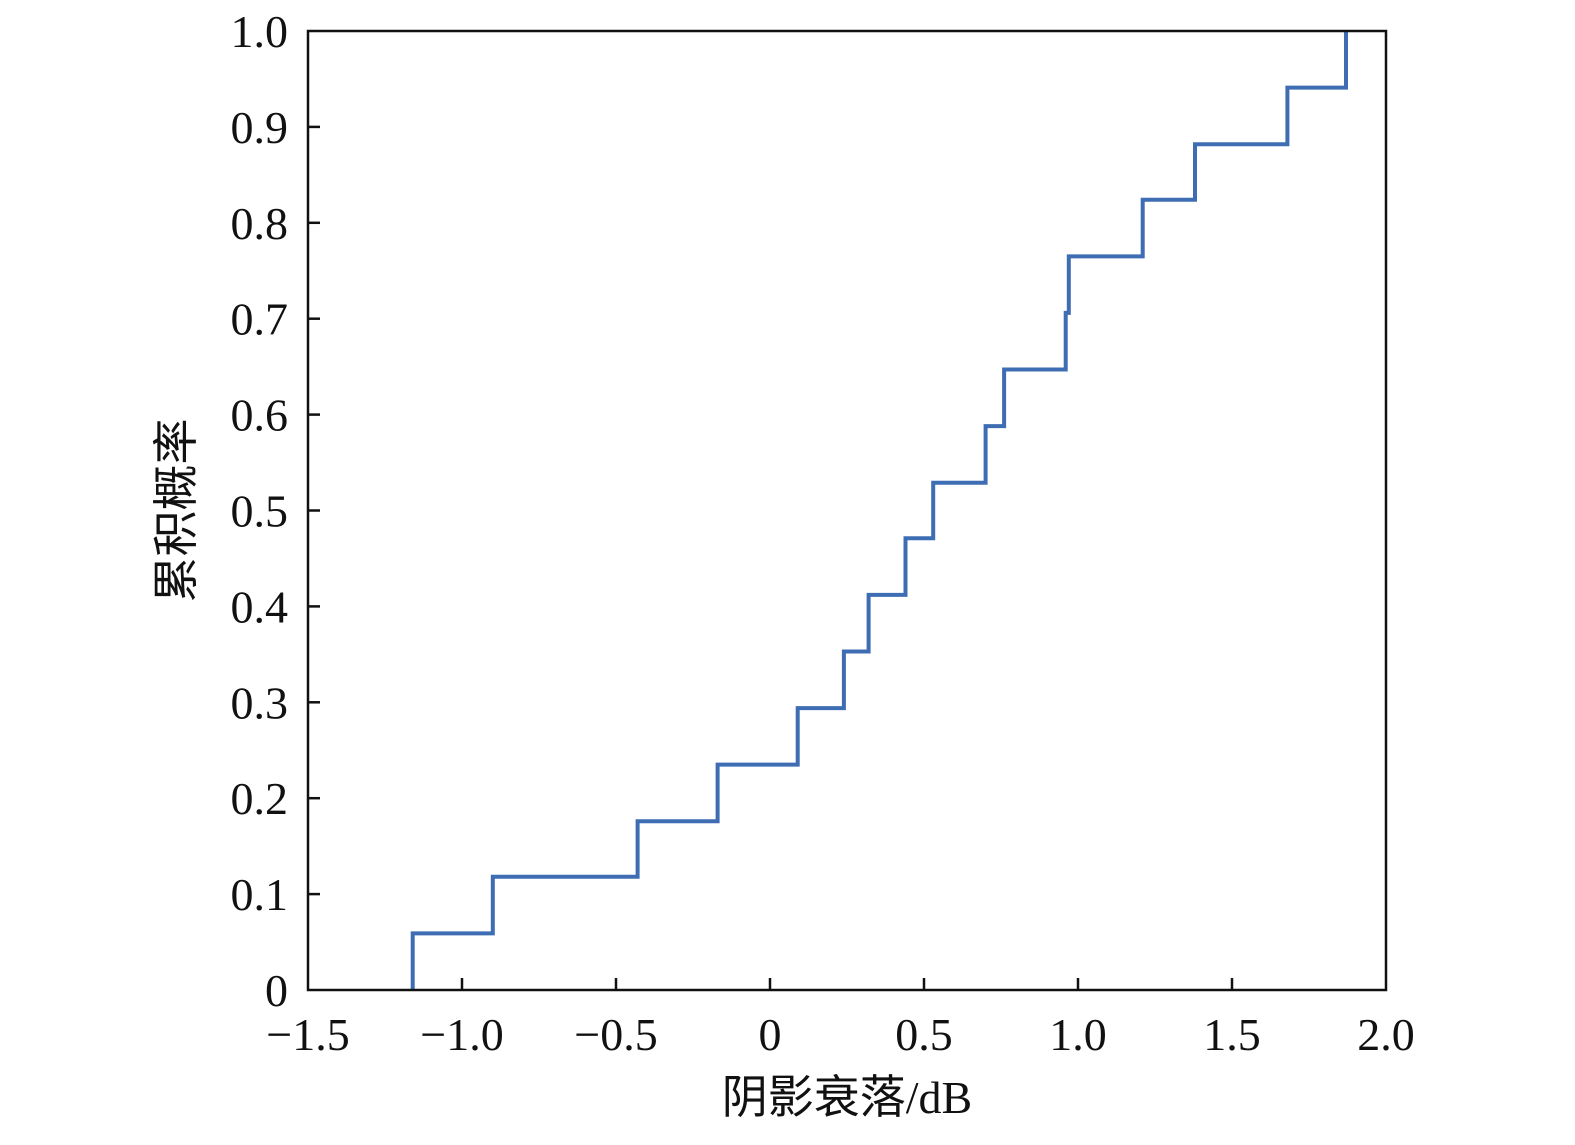 The height and width of the screenshot is (1145, 1575). What do you see at coordinates (260, 31) in the screenshot?
I see `y-tick-label: 1.0` at bounding box center [260, 31].